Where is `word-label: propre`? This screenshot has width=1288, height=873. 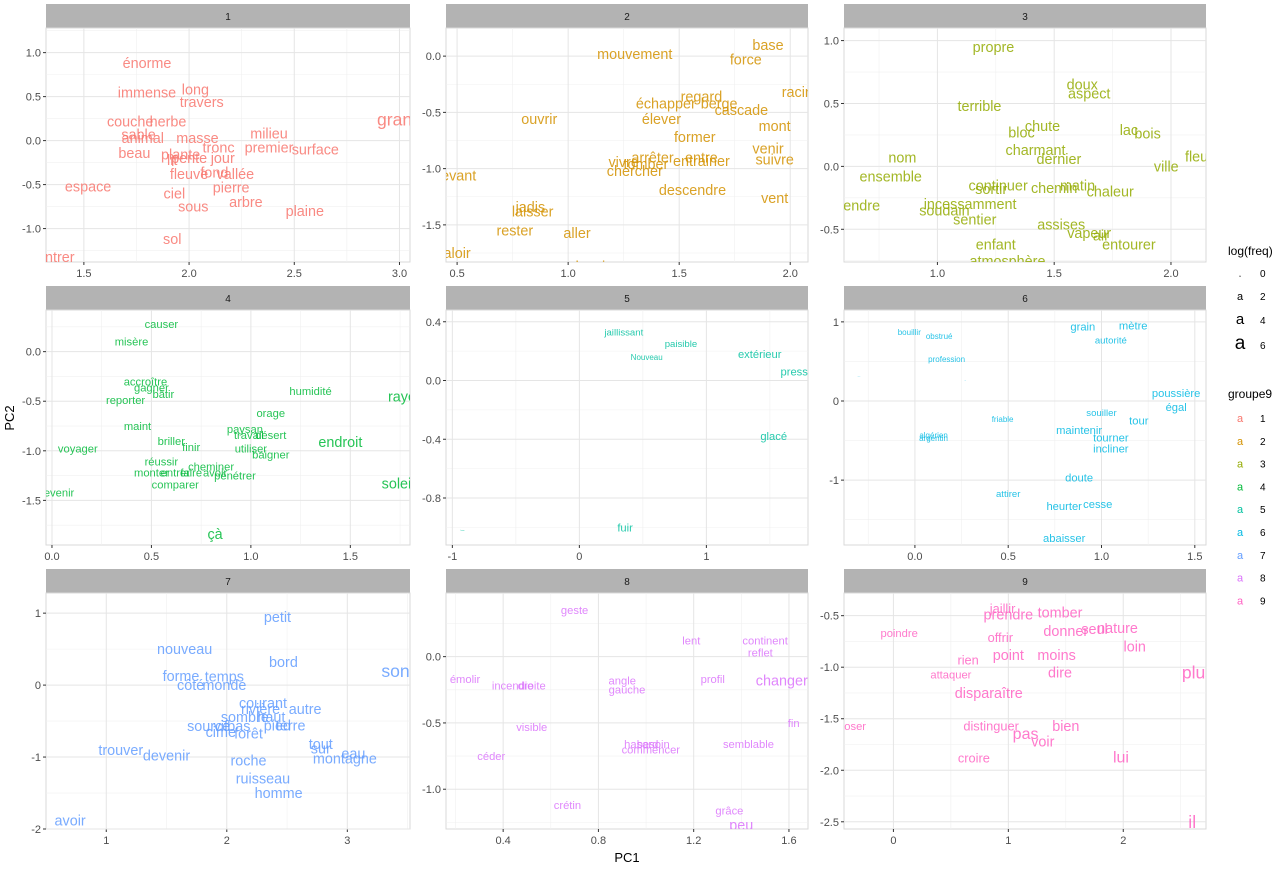 word-label: propre is located at coordinates (994, 48).